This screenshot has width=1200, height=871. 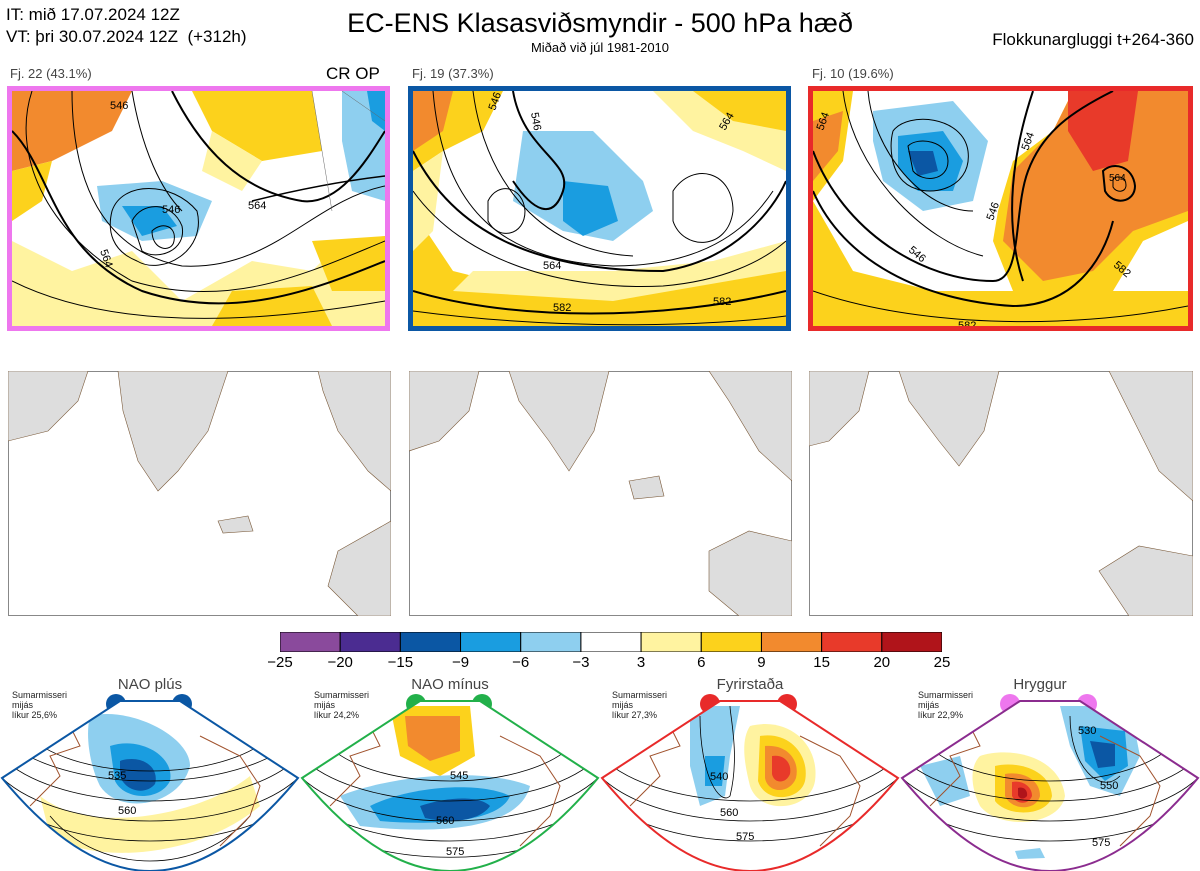 I want to click on contour-label: 535, so click(x=117, y=776).